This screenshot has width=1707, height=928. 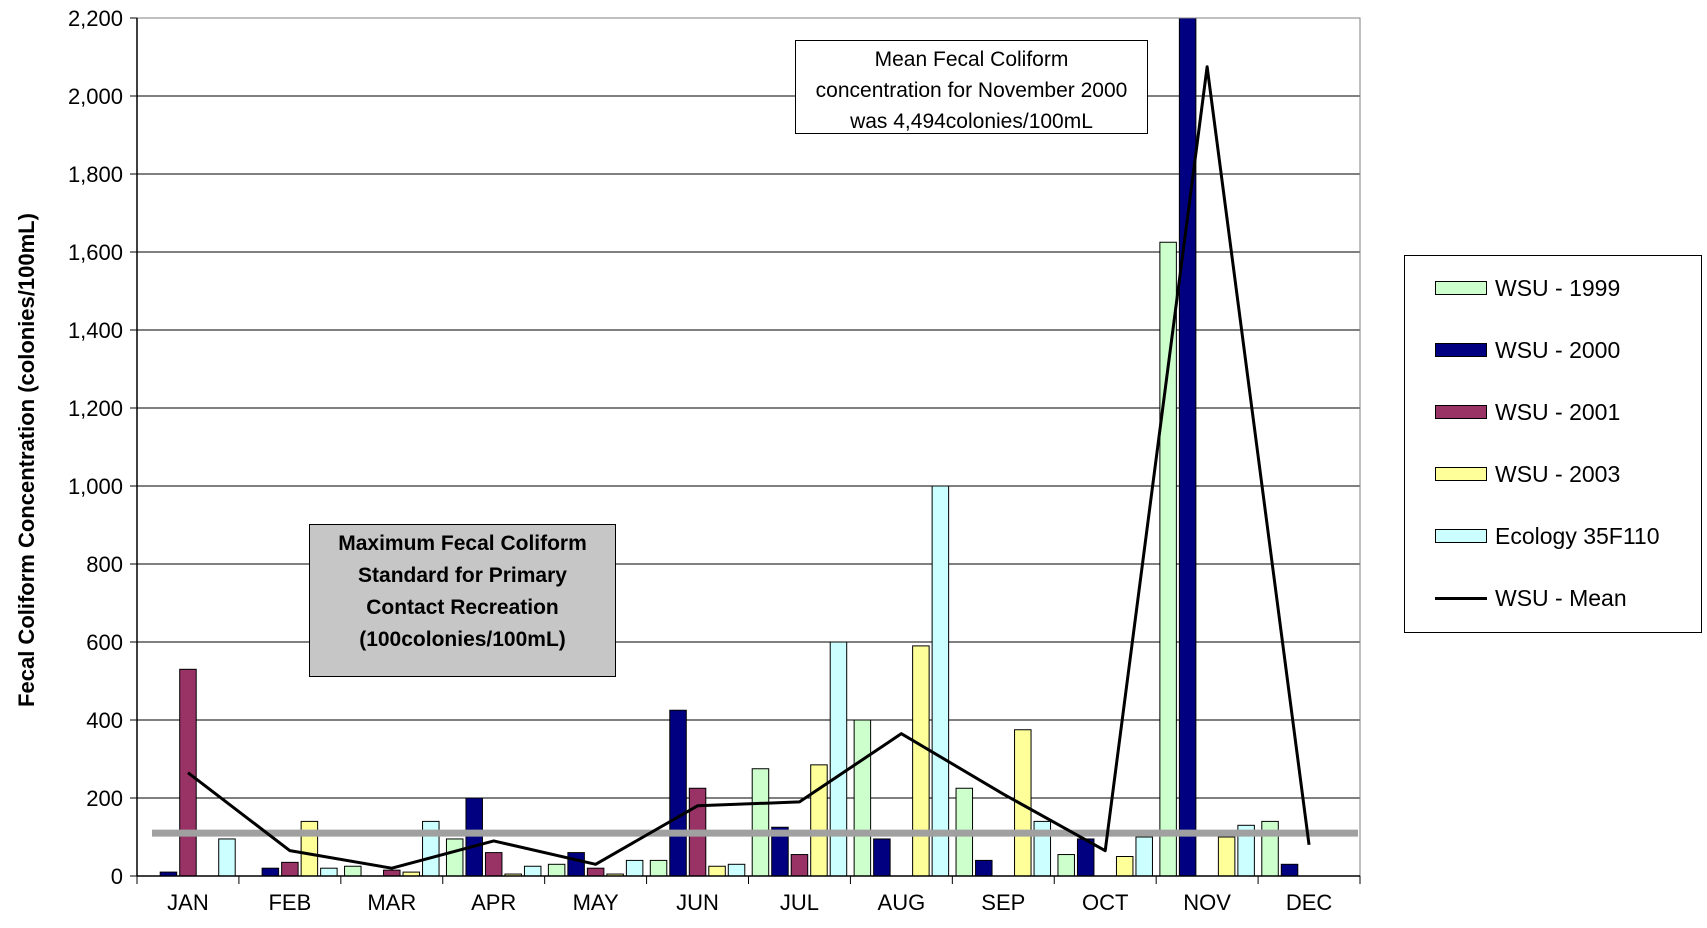 I want to click on november-annotation-line: Mean Fecal Coliform, so click(x=971, y=59).